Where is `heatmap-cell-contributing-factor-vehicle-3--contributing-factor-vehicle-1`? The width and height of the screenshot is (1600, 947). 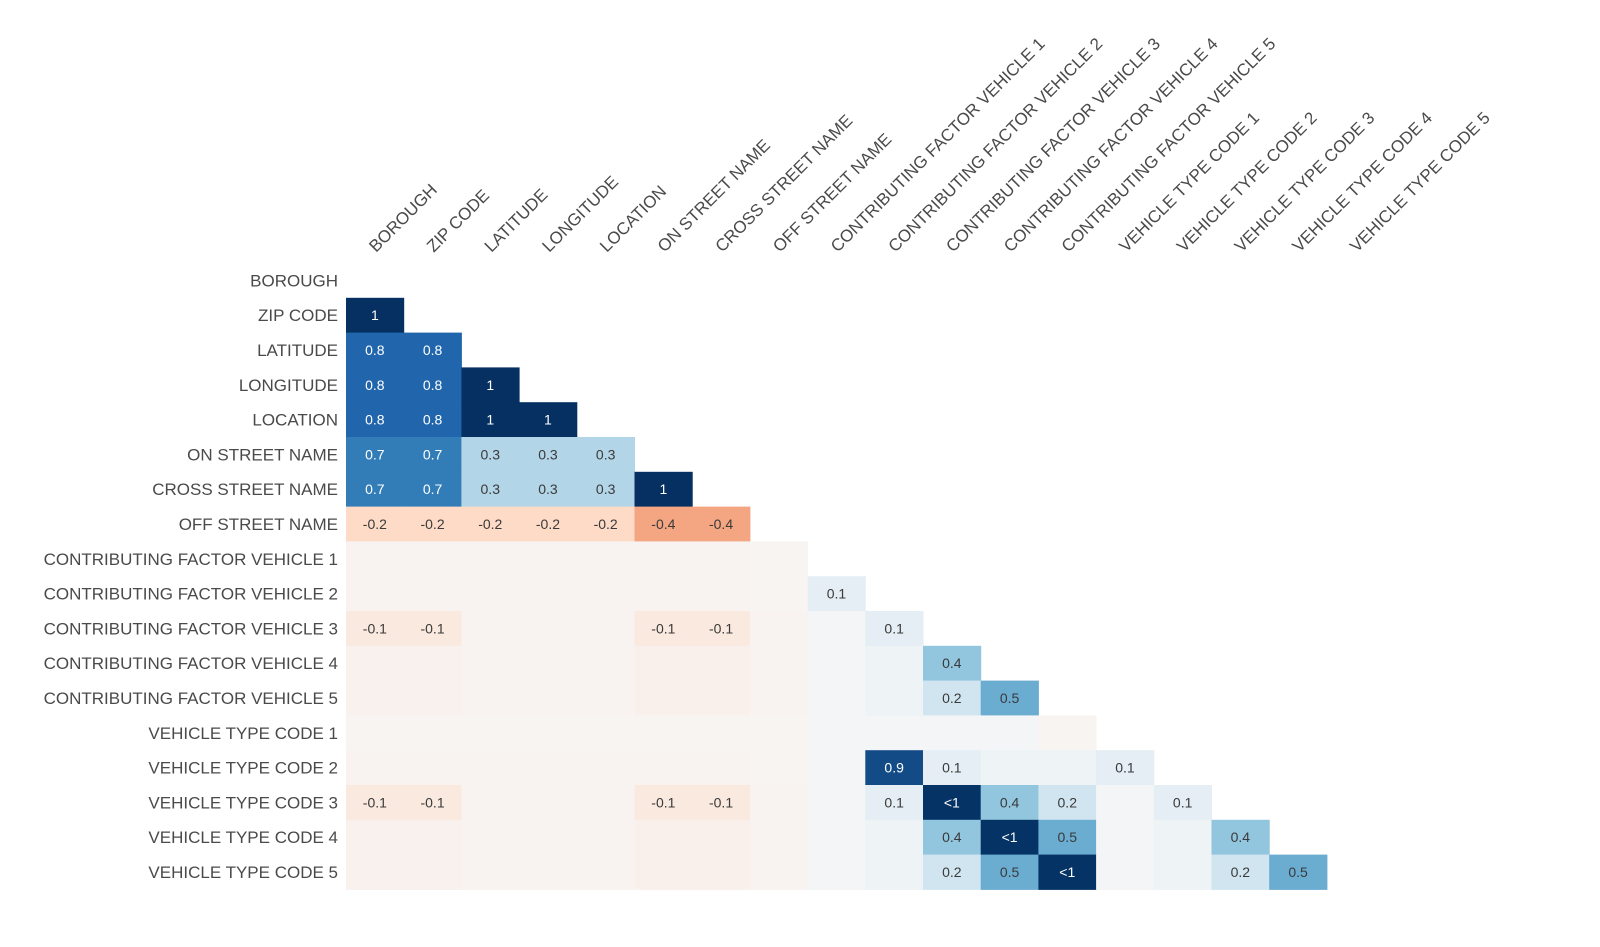 heatmap-cell-contributing-factor-vehicle-3--contributing-factor-vehicle-1 is located at coordinates (836, 629).